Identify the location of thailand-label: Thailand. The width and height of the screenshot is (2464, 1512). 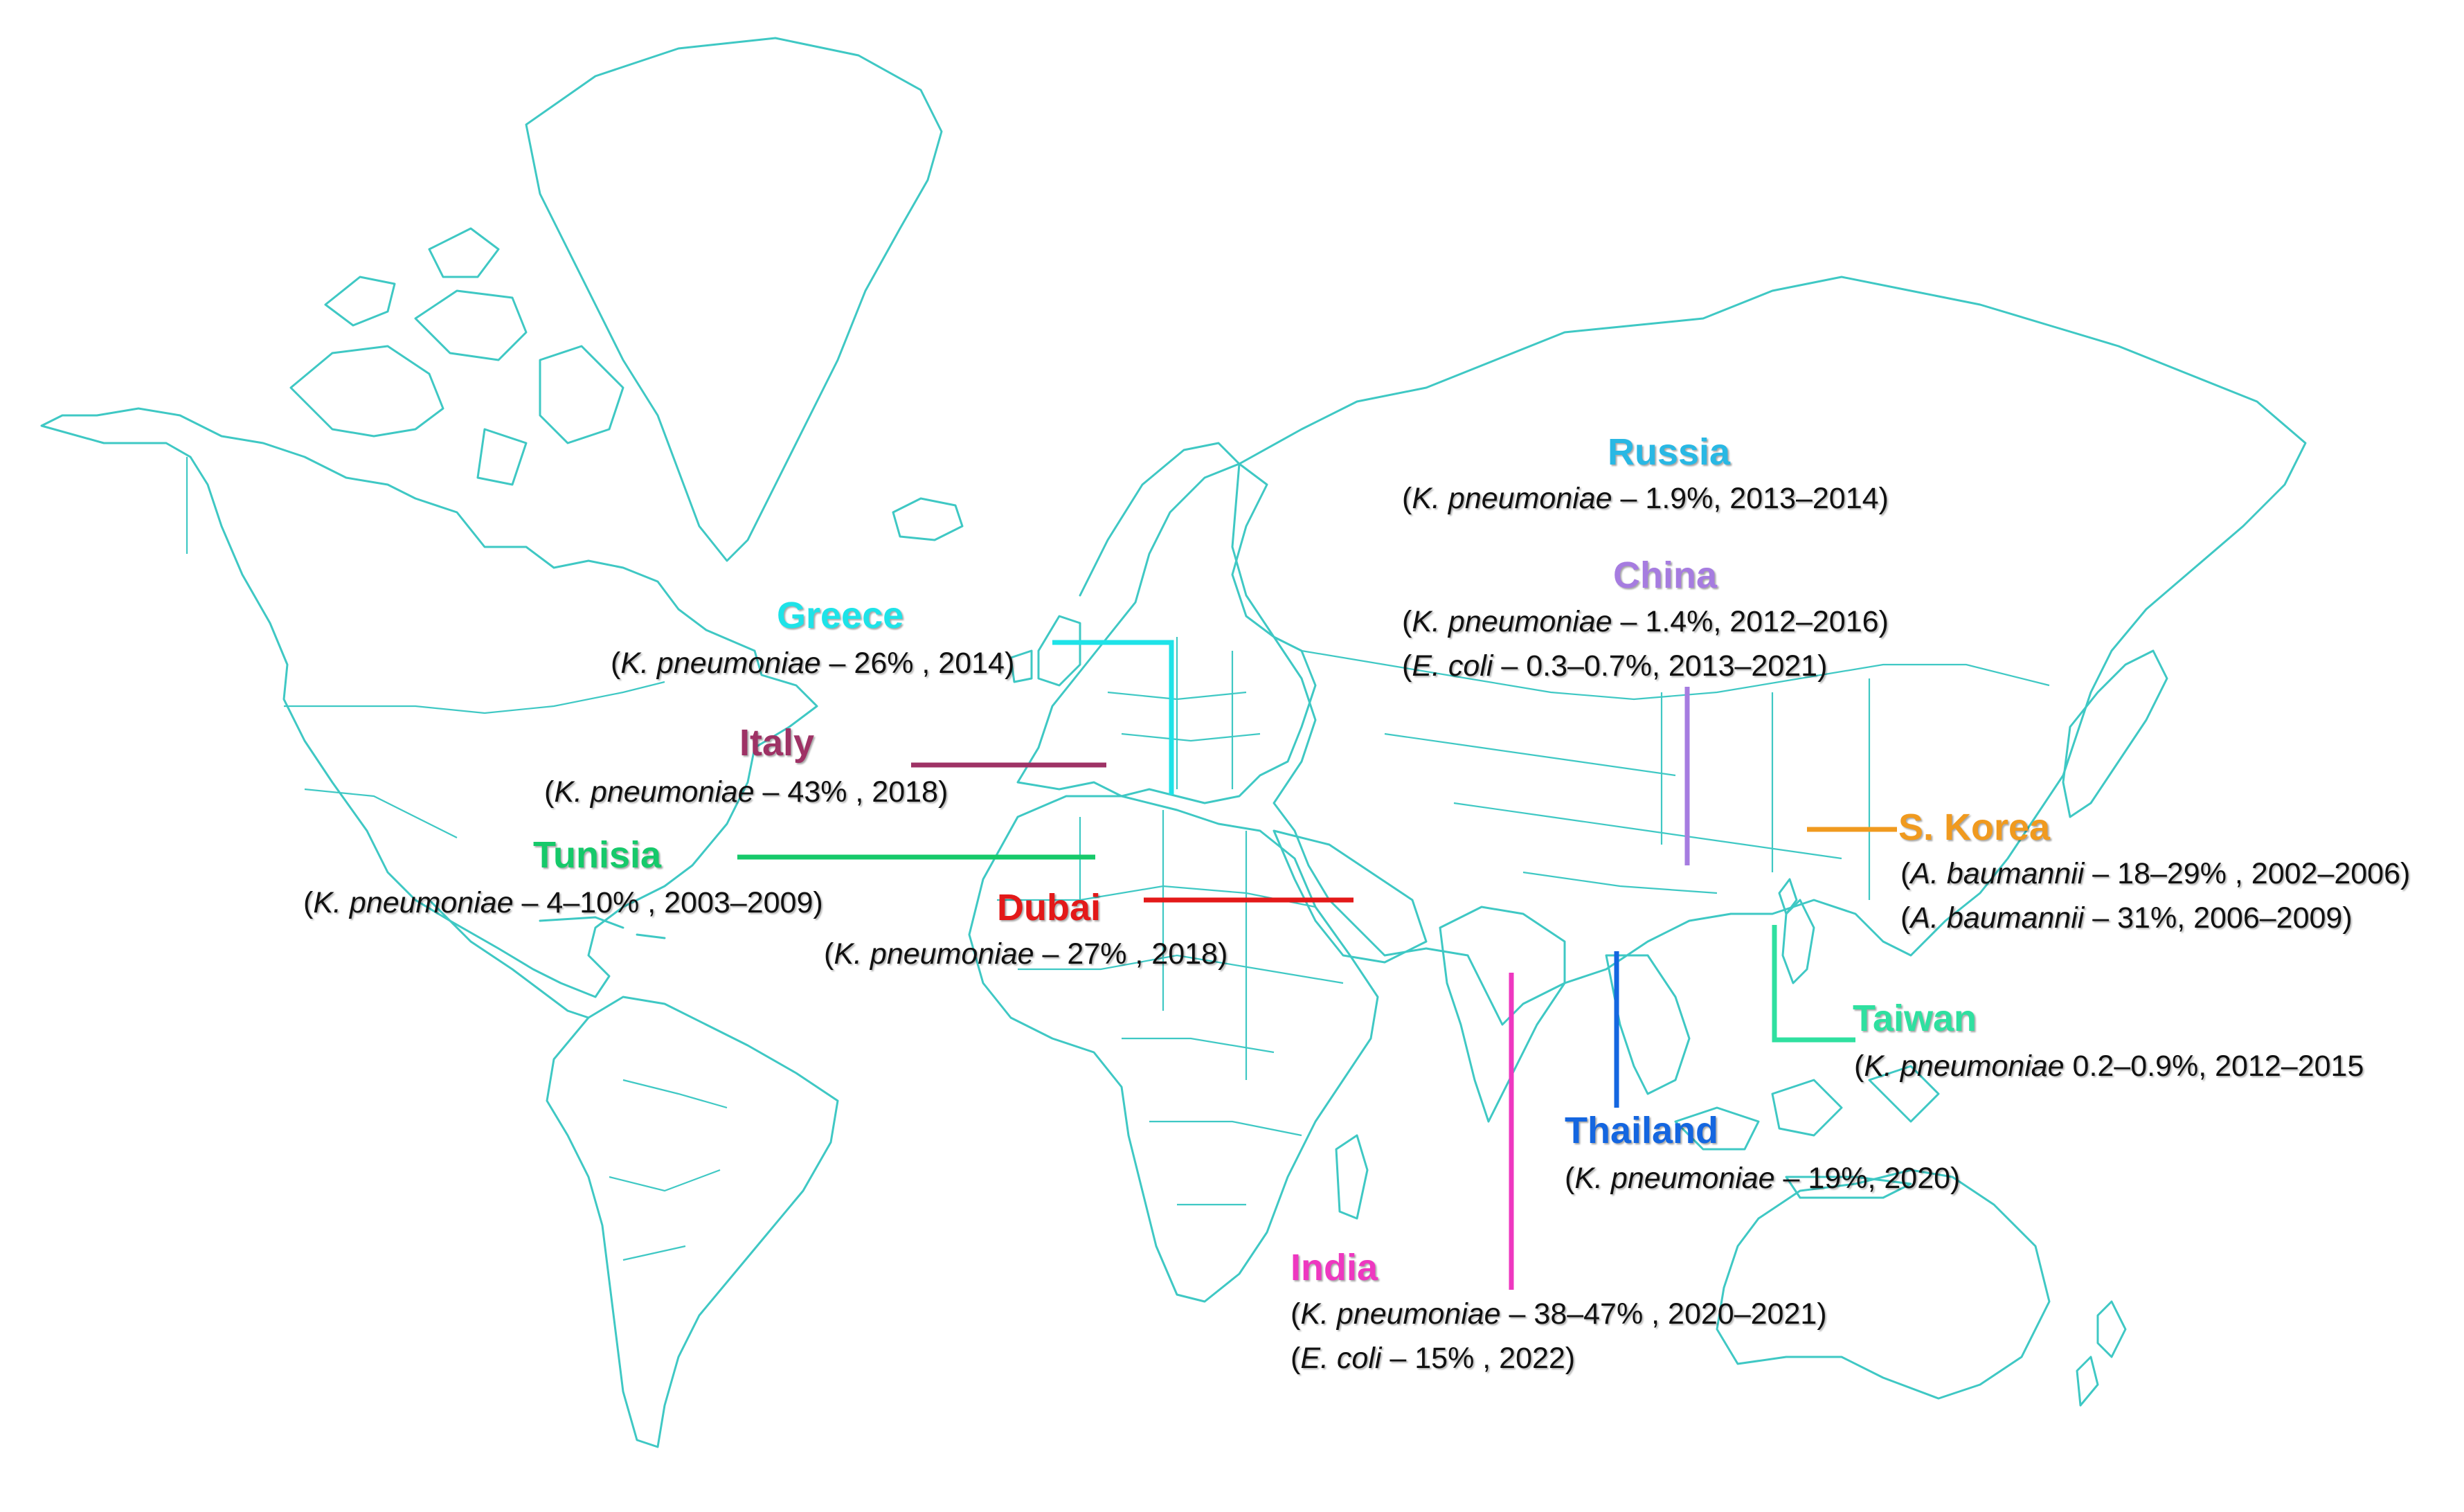
(1642, 1130).